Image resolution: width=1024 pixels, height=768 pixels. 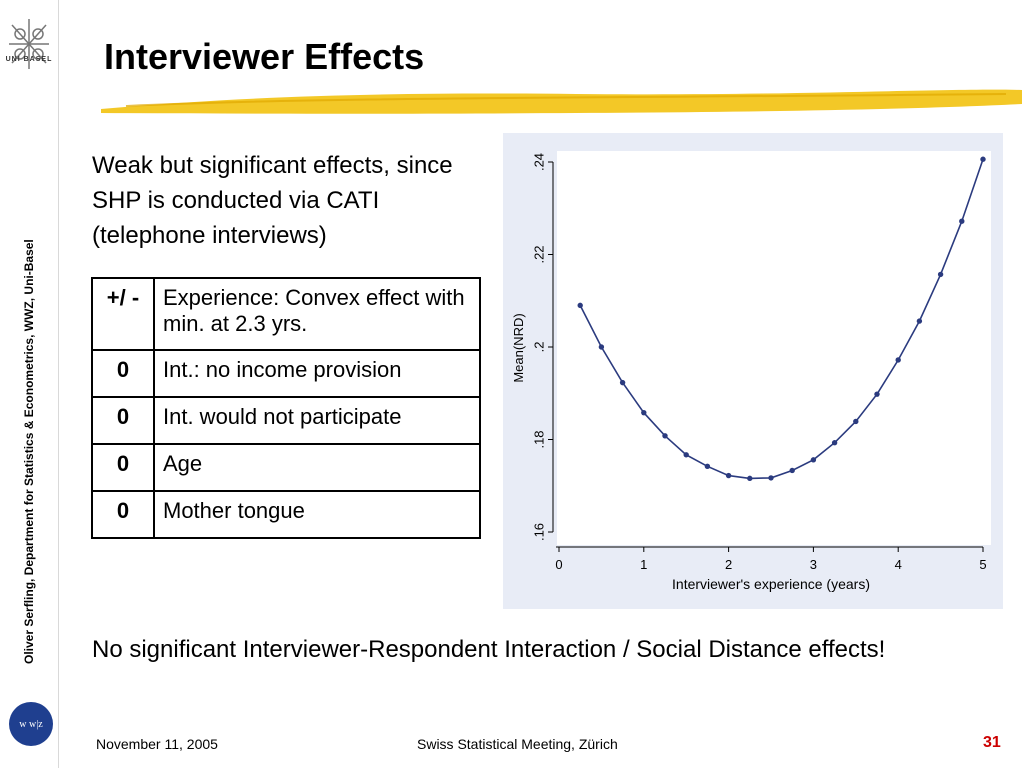 I want to click on uni-basel-logo, so click(x=29, y=44).